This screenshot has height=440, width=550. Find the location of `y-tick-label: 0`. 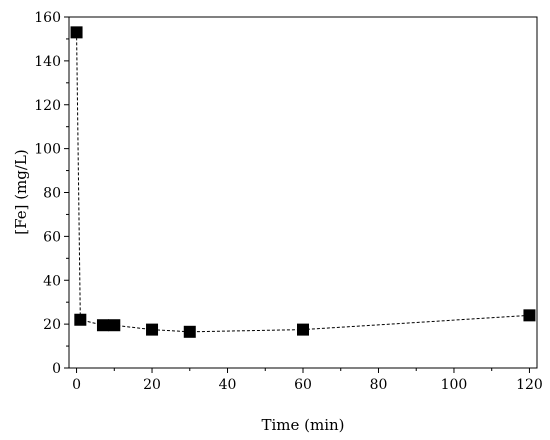

y-tick-label: 0 is located at coordinates (56, 369).